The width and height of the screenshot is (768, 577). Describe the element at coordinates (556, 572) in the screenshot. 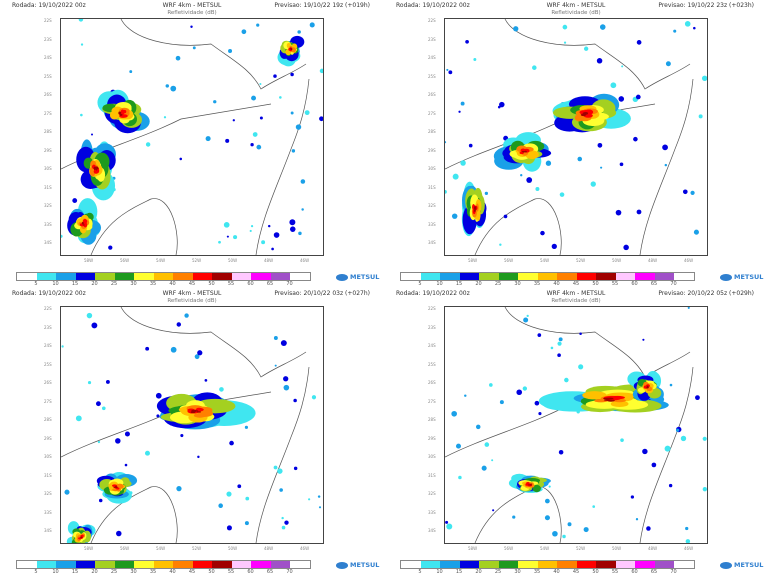

I see `colorbar-label: 40` at that location.